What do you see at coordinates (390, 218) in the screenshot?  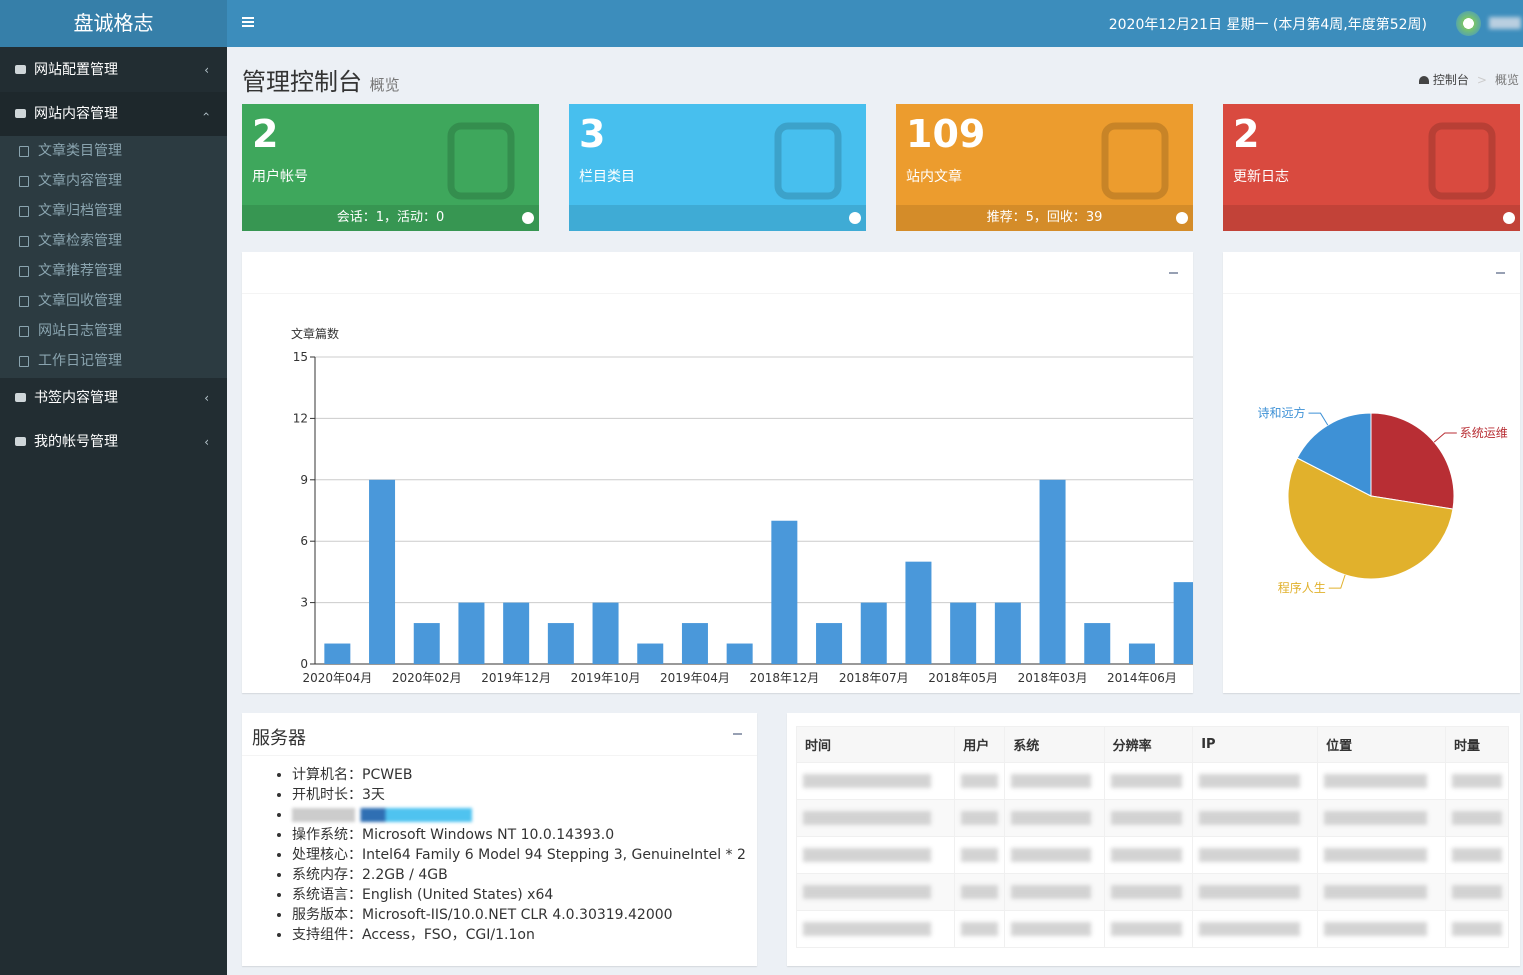 I see `stat-footer: 会话：1，活动：0` at bounding box center [390, 218].